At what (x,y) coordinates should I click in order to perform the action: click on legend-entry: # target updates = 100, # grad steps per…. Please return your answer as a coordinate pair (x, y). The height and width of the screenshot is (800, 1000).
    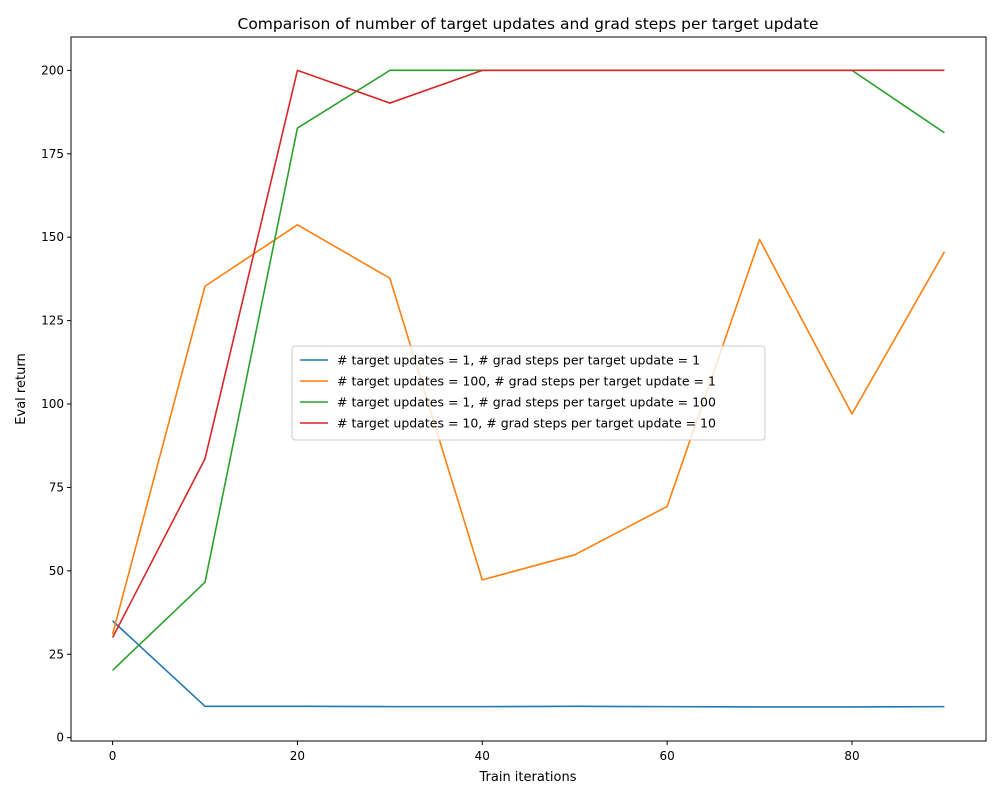
    Looking at the image, I should click on (526, 381).